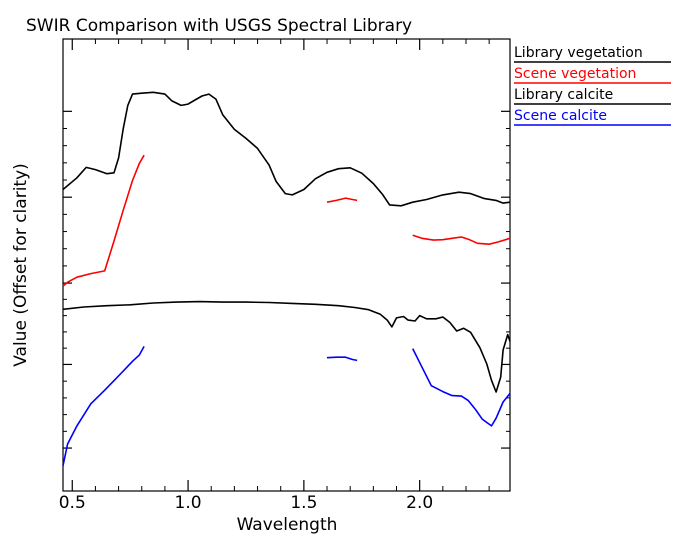  Describe the element at coordinates (575, 74) in the screenshot. I see `legend-label-scene-vegetation: Scene vegetation` at that location.